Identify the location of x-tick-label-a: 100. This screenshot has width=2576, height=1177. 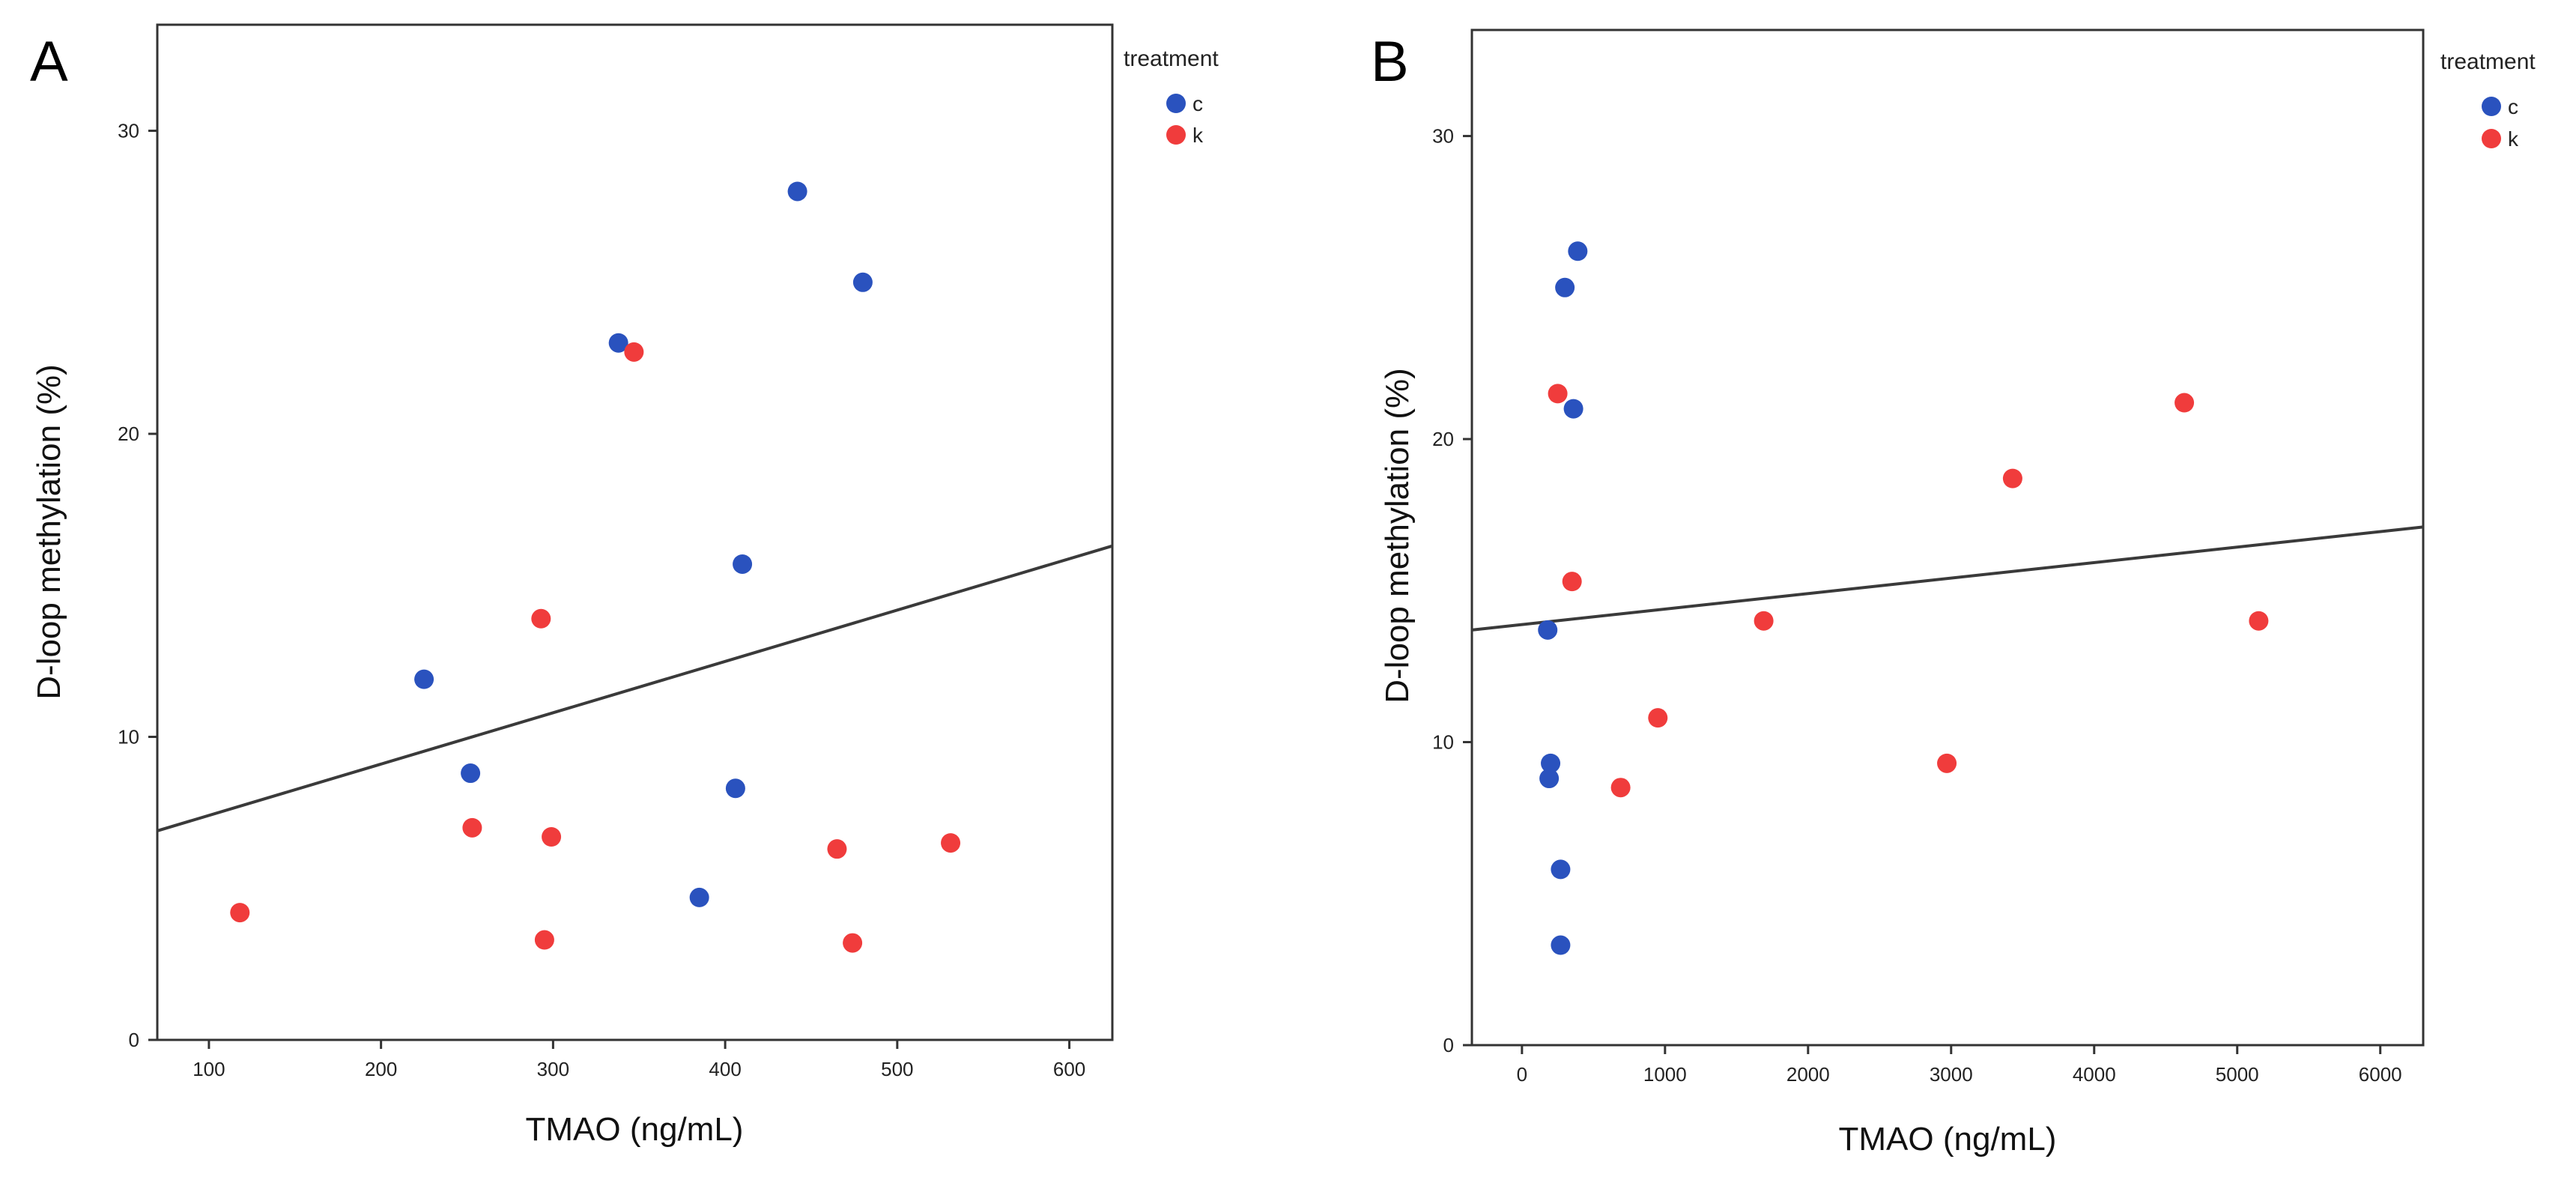
(209, 1069).